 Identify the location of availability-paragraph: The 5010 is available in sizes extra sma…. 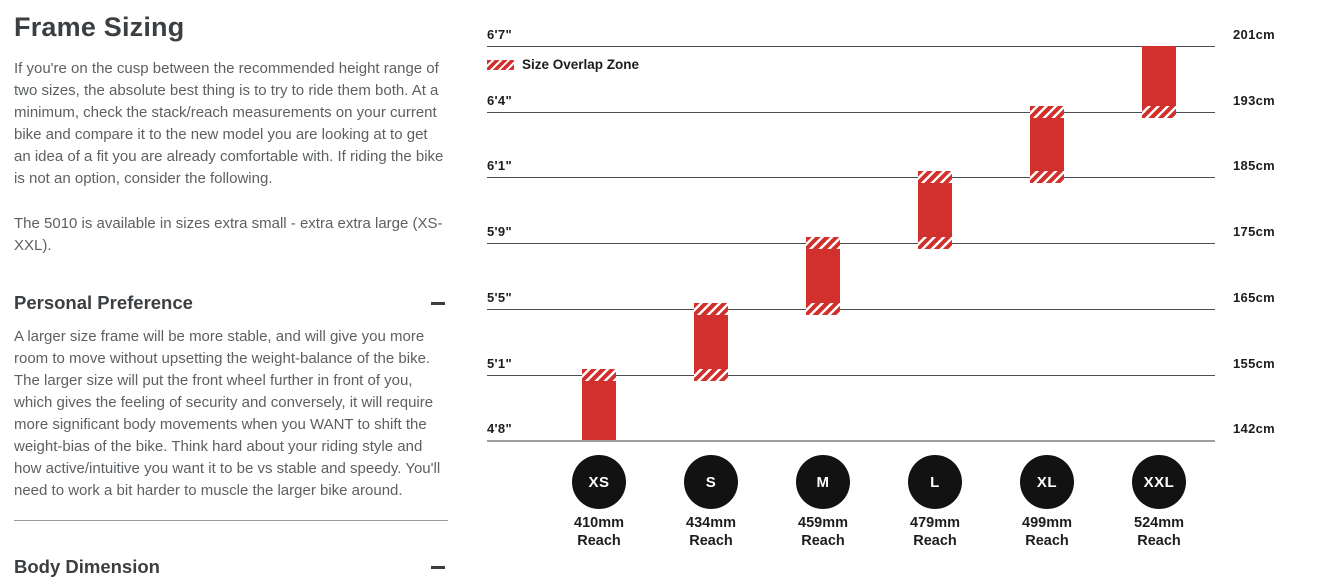
(228, 234).